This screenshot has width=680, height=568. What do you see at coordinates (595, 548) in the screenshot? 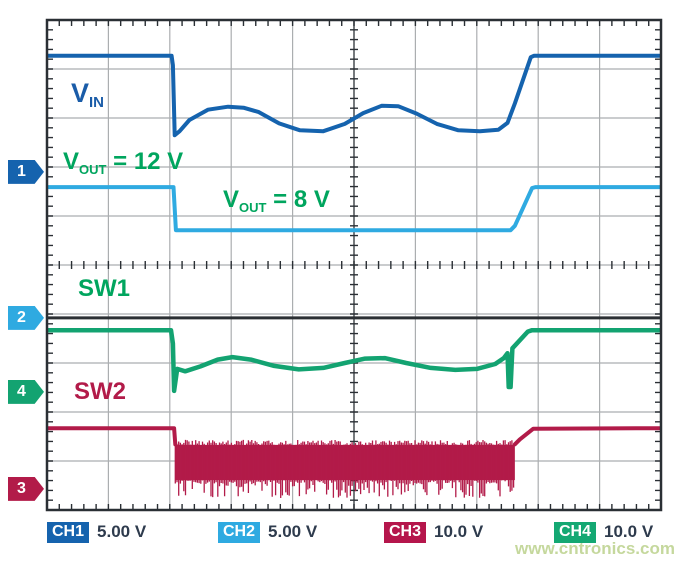
I see `watermark: www.cntronics.com` at bounding box center [595, 548].